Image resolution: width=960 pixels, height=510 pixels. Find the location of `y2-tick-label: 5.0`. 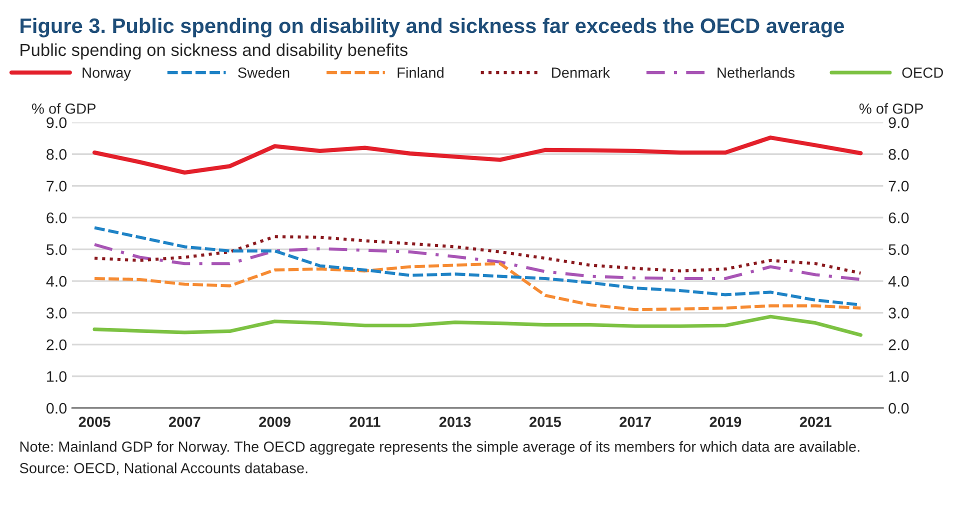

y2-tick-label: 5.0 is located at coordinates (898, 250).